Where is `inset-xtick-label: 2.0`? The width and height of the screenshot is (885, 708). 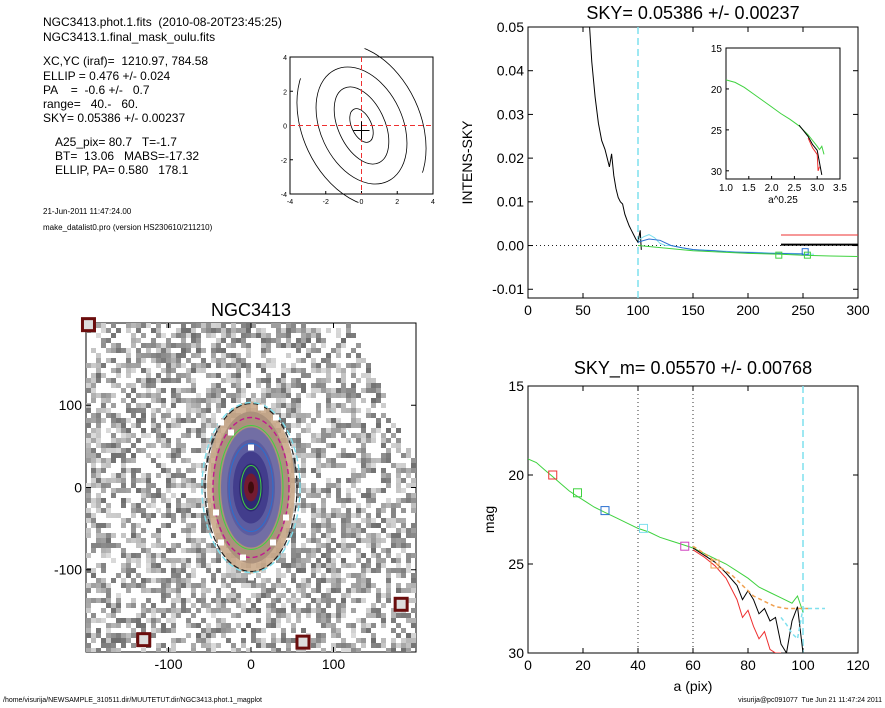 inset-xtick-label: 2.0 is located at coordinates (772, 188).